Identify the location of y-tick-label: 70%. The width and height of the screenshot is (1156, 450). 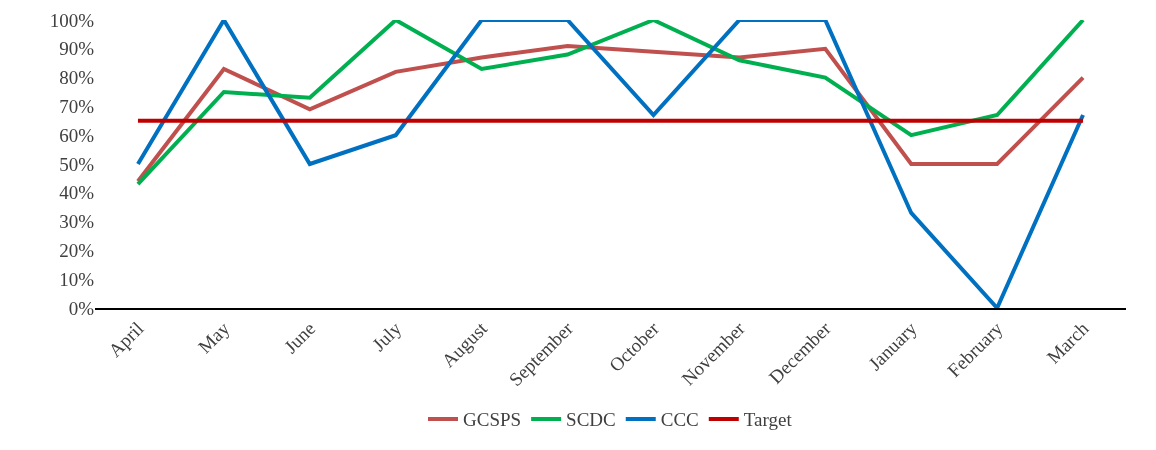
(77, 107).